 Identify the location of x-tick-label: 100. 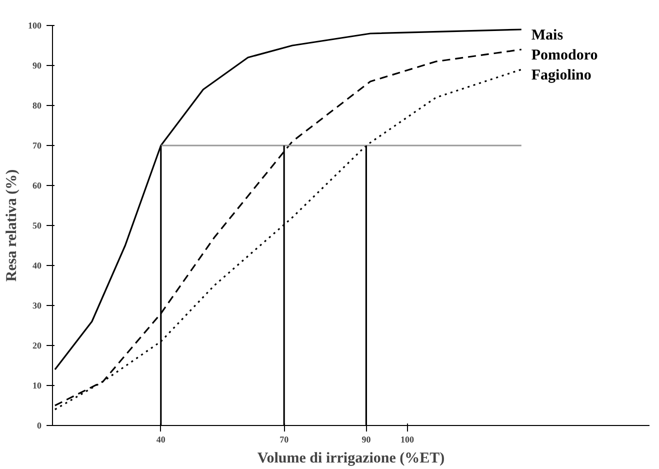
(407, 439).